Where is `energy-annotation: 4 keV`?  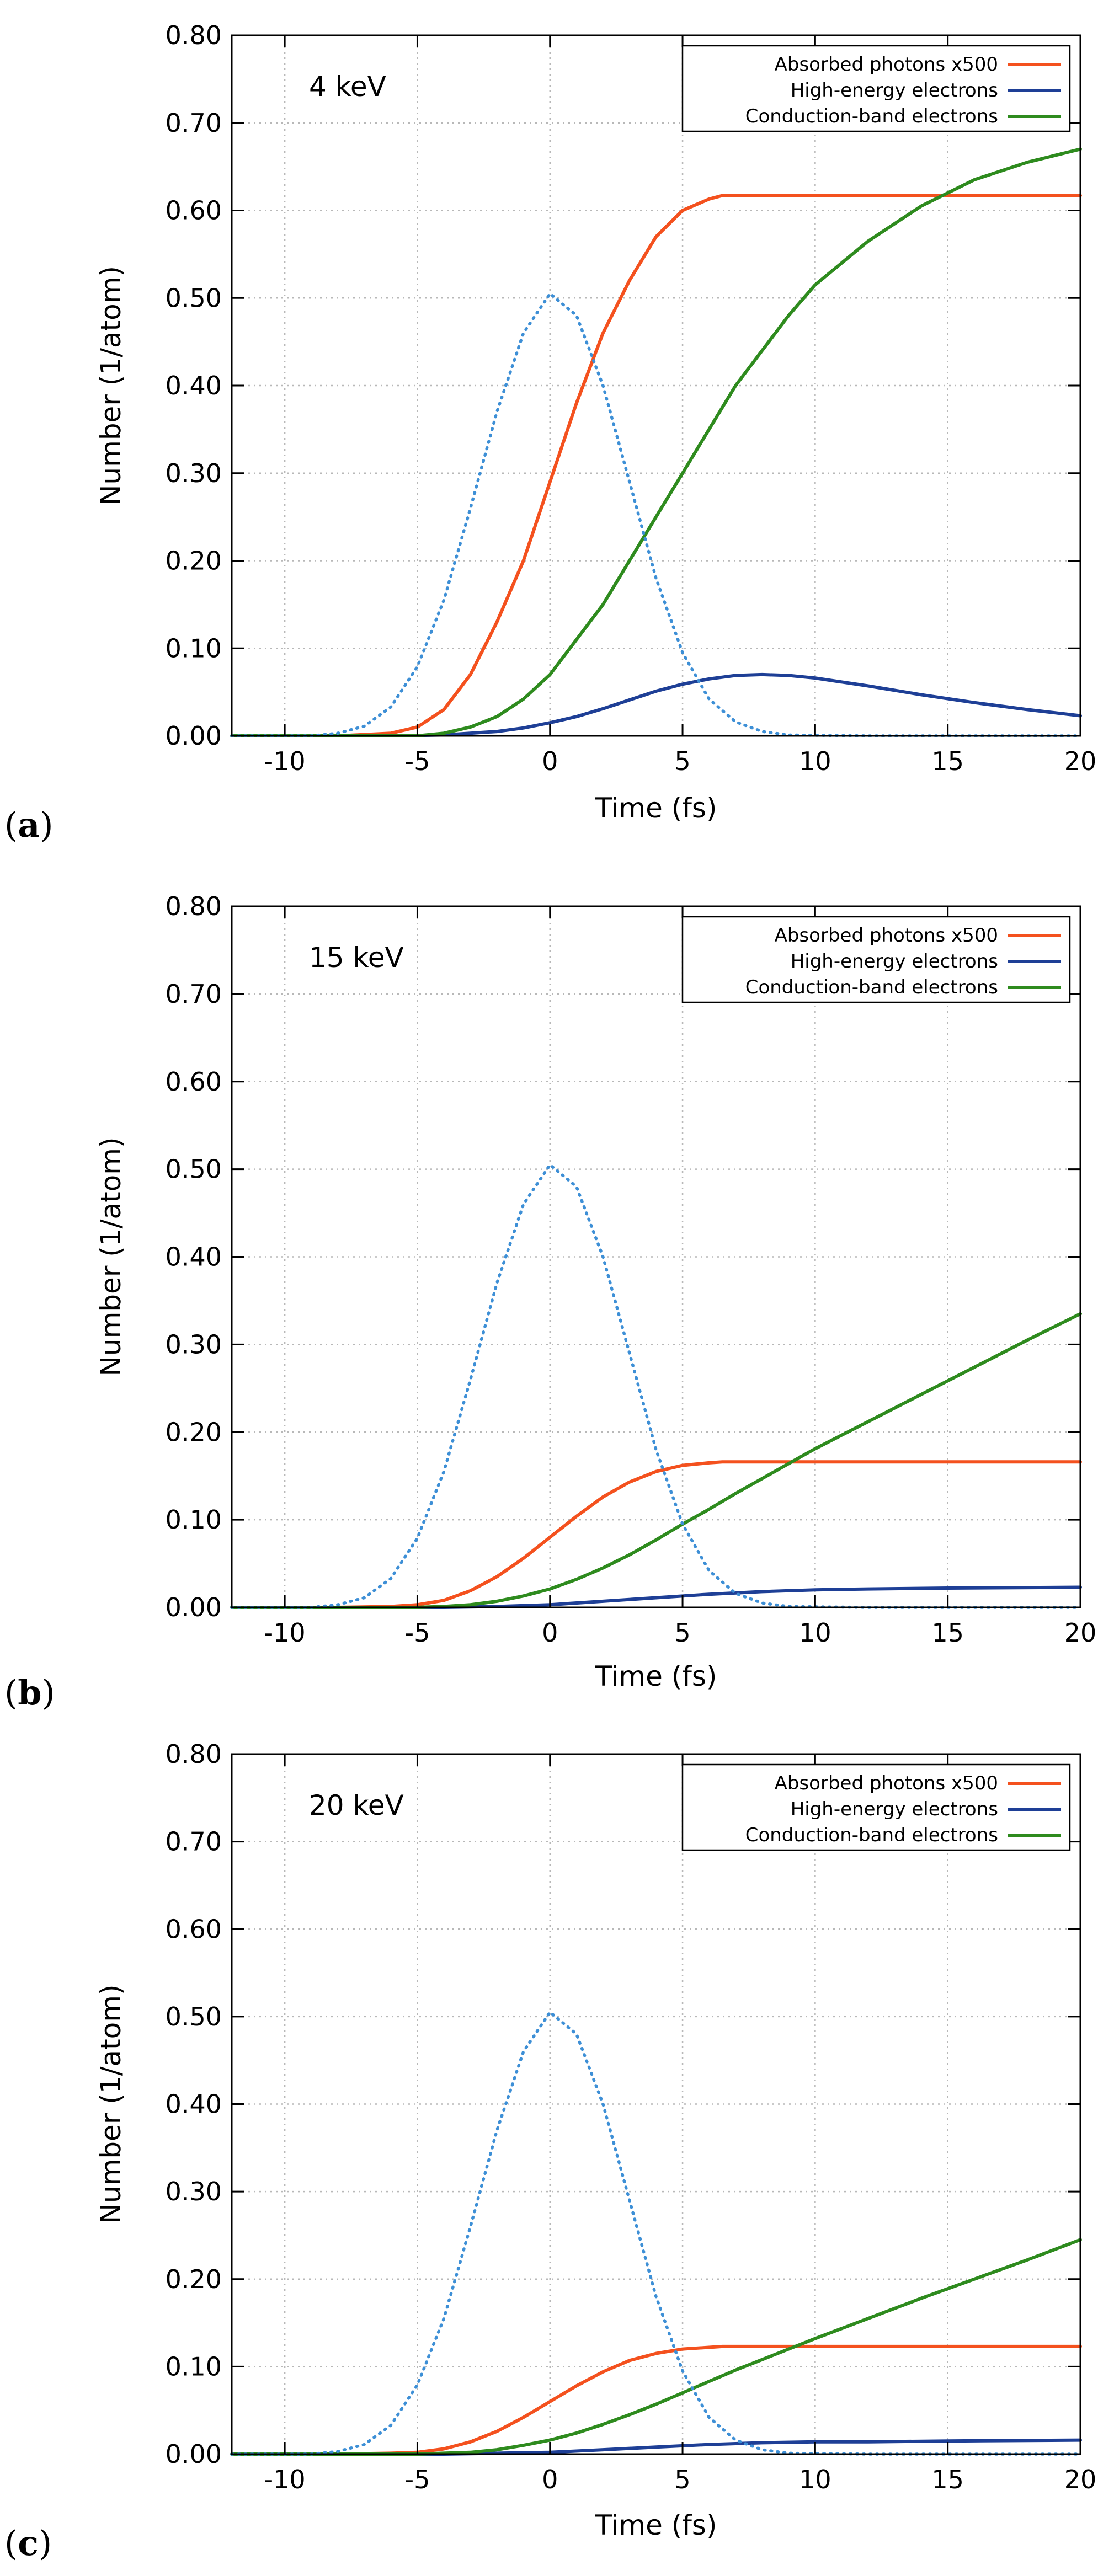
energy-annotation: 4 keV is located at coordinates (348, 87).